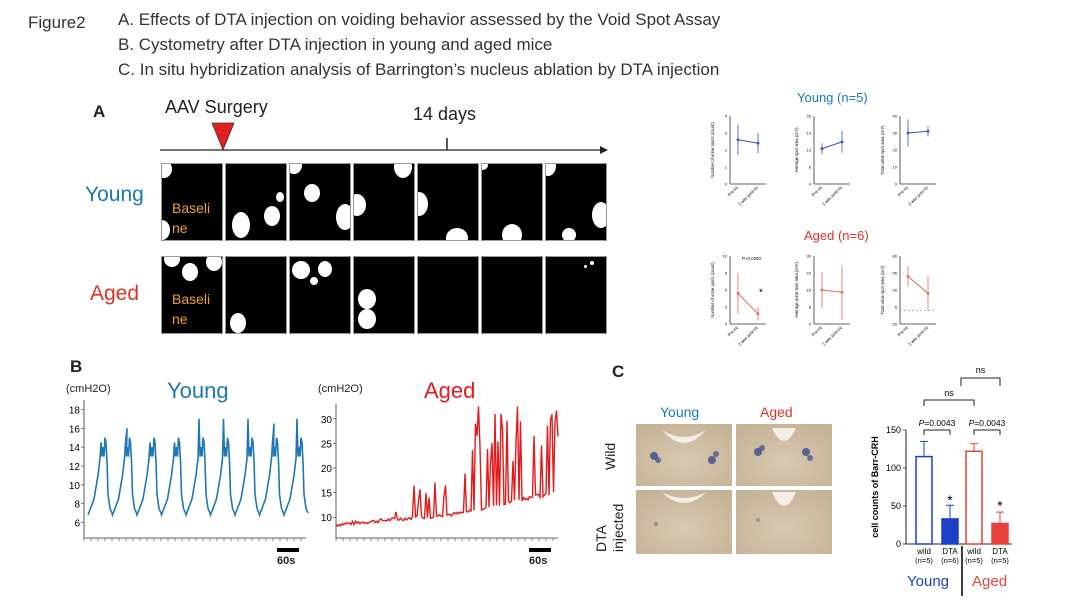  What do you see at coordinates (726, 116) in the screenshot?
I see `mini-y-tick: 4` at bounding box center [726, 116].